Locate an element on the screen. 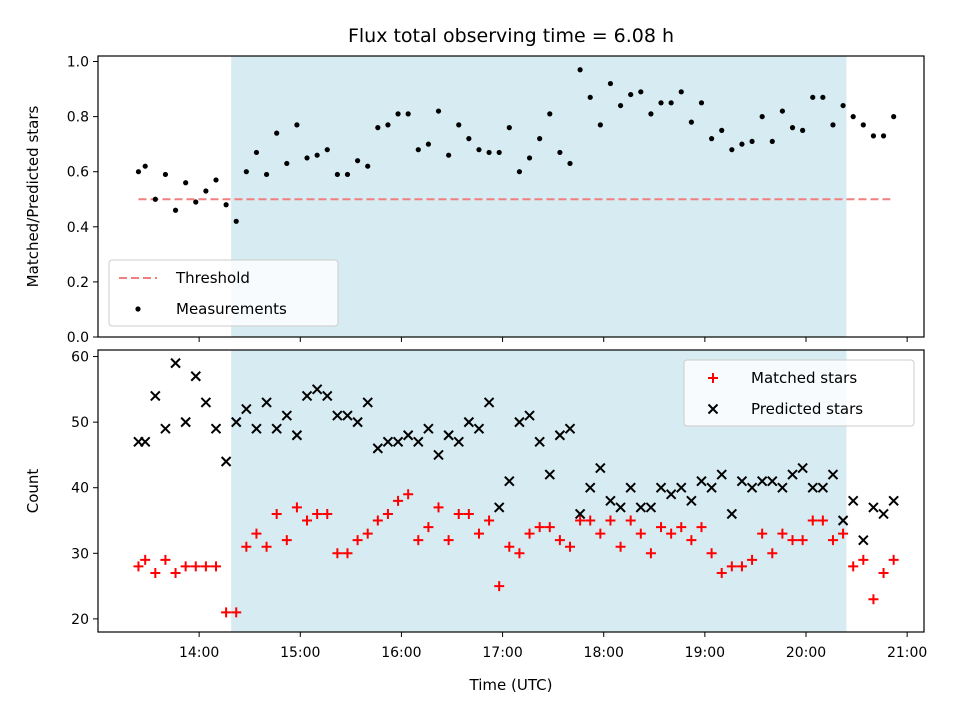 This screenshot has height=720, width=960. x-axis-label: Time (UTC) is located at coordinates (511, 685).